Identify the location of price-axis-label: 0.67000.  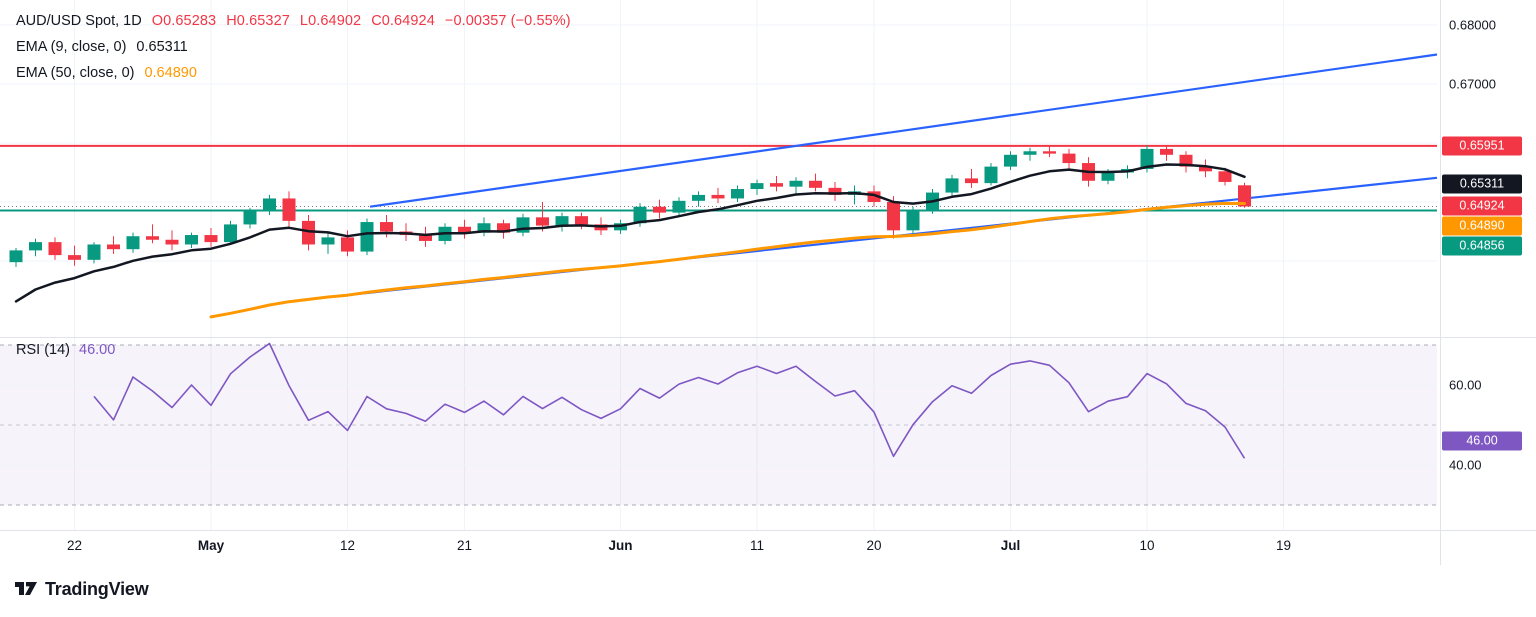
(1472, 84).